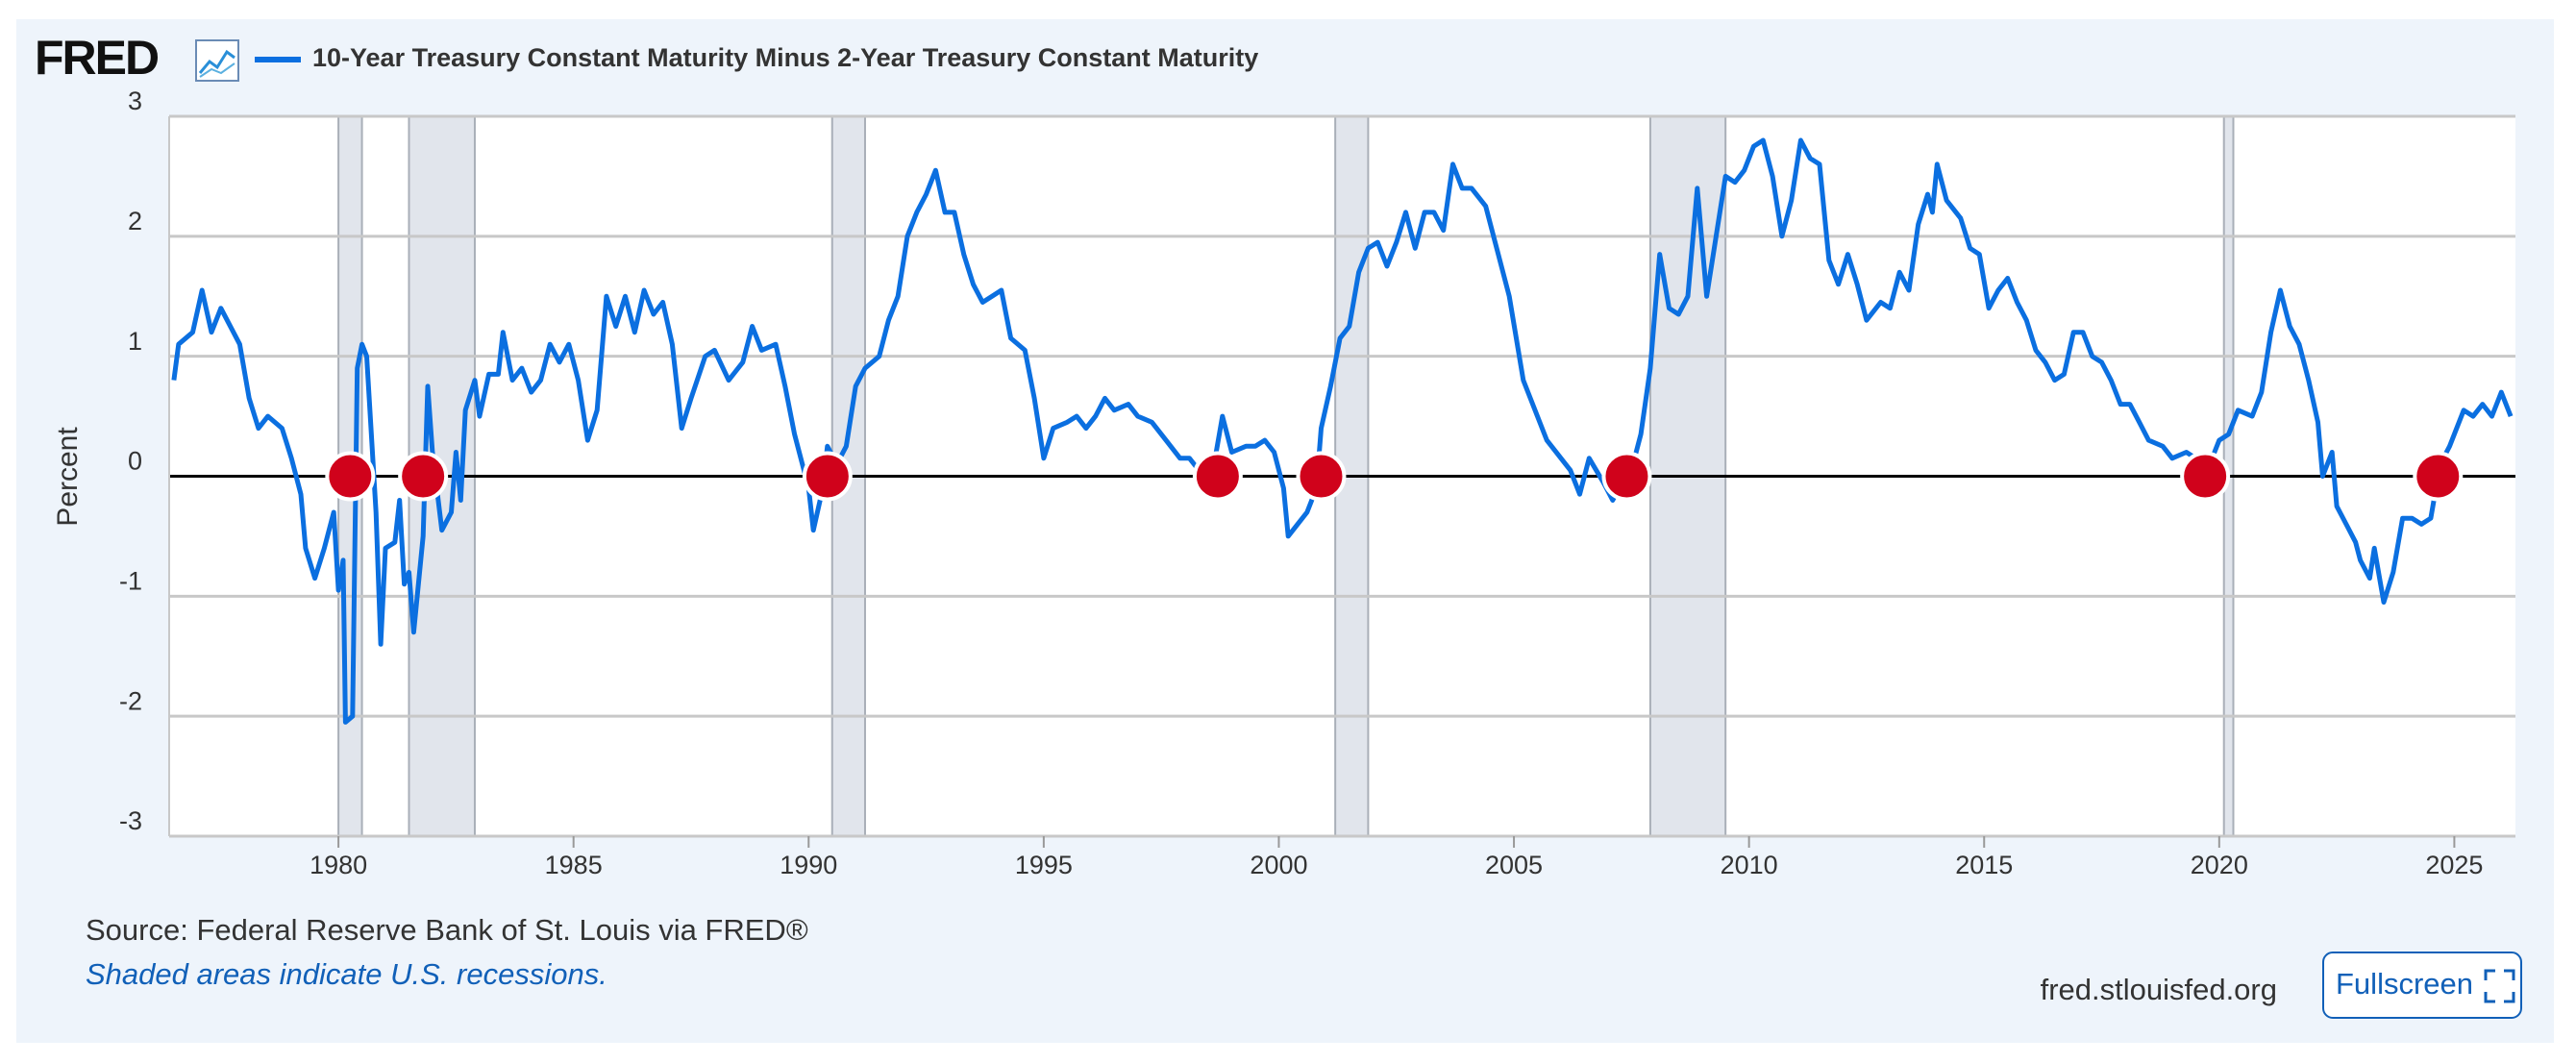 This screenshot has height=1063, width=2576. What do you see at coordinates (135, 101) in the screenshot?
I see `y-tick-label: 3` at bounding box center [135, 101].